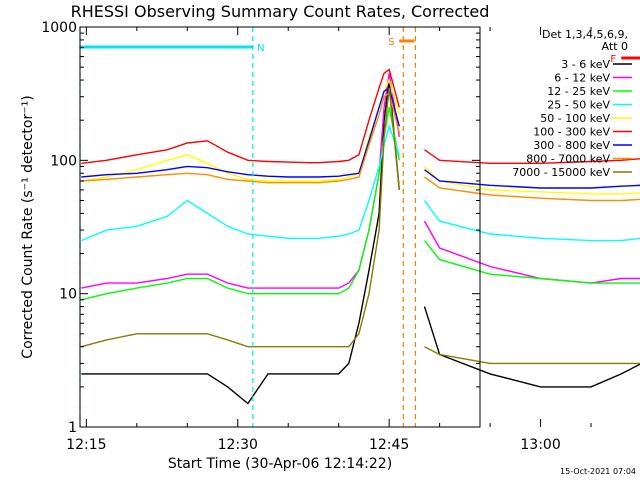  I want to click on flag-label-S: S, so click(391, 42).